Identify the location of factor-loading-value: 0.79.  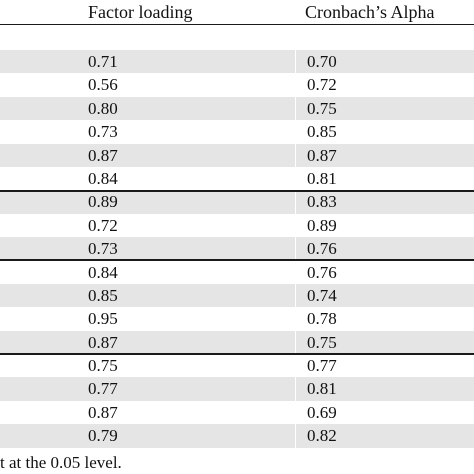
(103, 436).